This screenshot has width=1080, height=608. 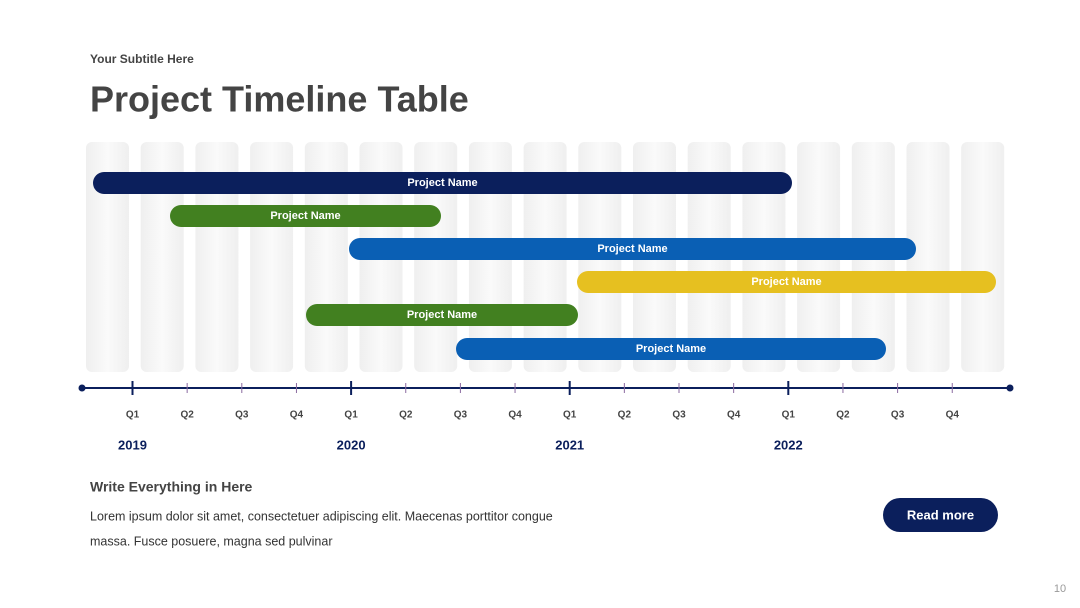 I want to click on body-text: massa. Fusce posuere, magna sed pulvinar, so click(x=211, y=541).